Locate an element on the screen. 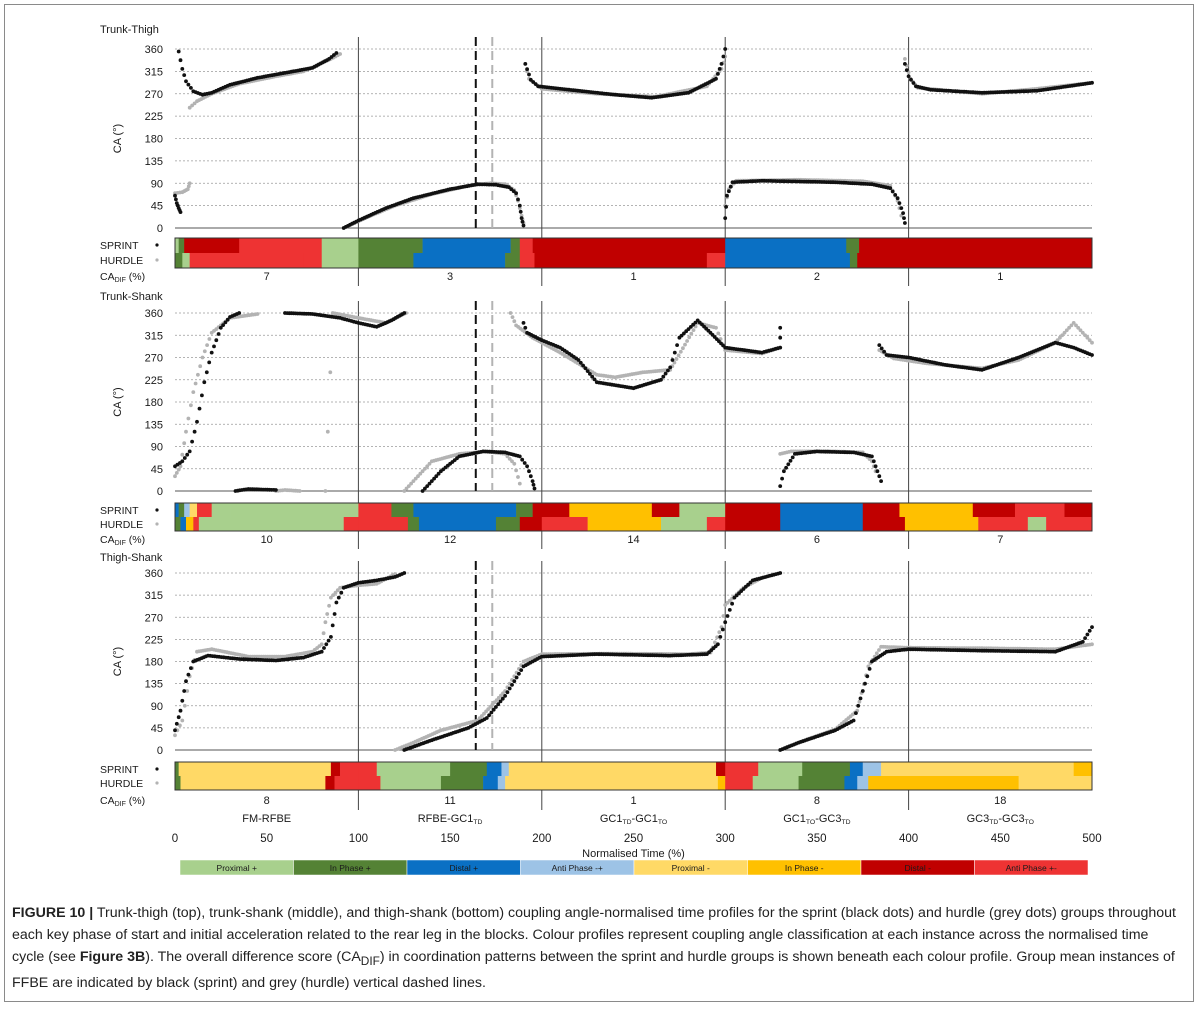  x-tick-label: 200 is located at coordinates (541, 839).